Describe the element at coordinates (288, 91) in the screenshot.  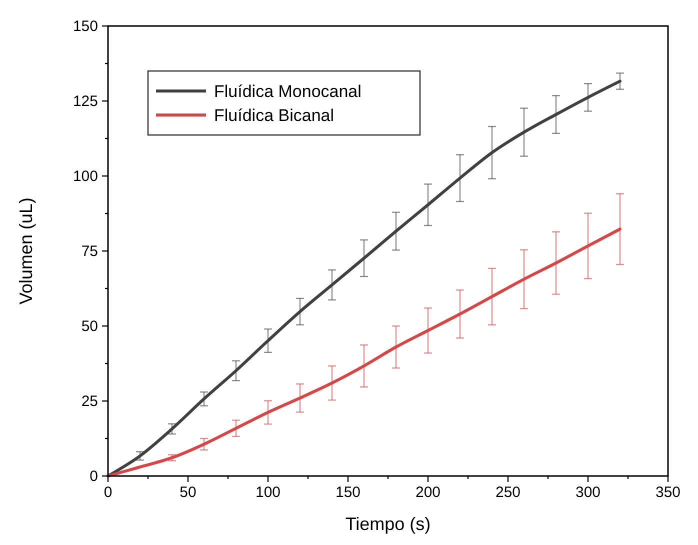
I see `legend-label: Fluídica Monocanal` at that location.